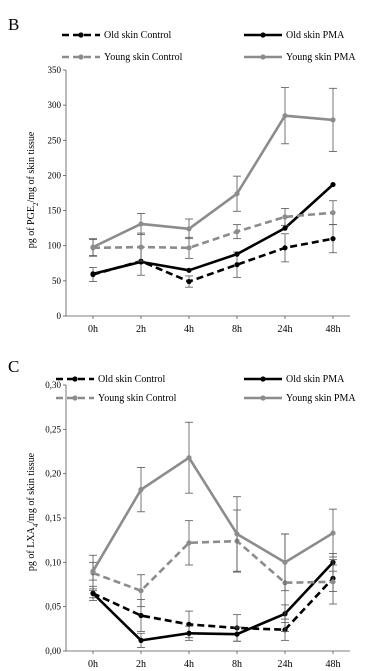  Describe the element at coordinates (55, 211) in the screenshot. I see `y-tick-label: 150` at that location.